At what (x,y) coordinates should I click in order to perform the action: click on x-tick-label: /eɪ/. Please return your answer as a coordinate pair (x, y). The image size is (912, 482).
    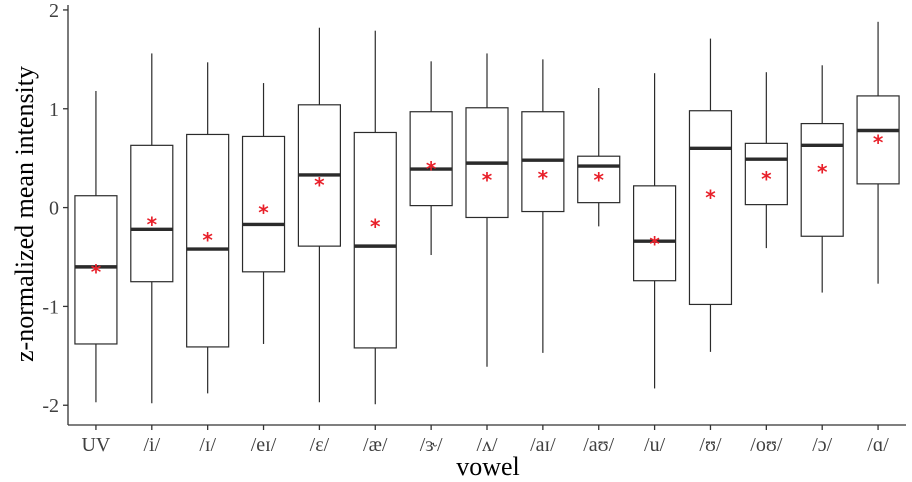
    Looking at the image, I should click on (264, 445).